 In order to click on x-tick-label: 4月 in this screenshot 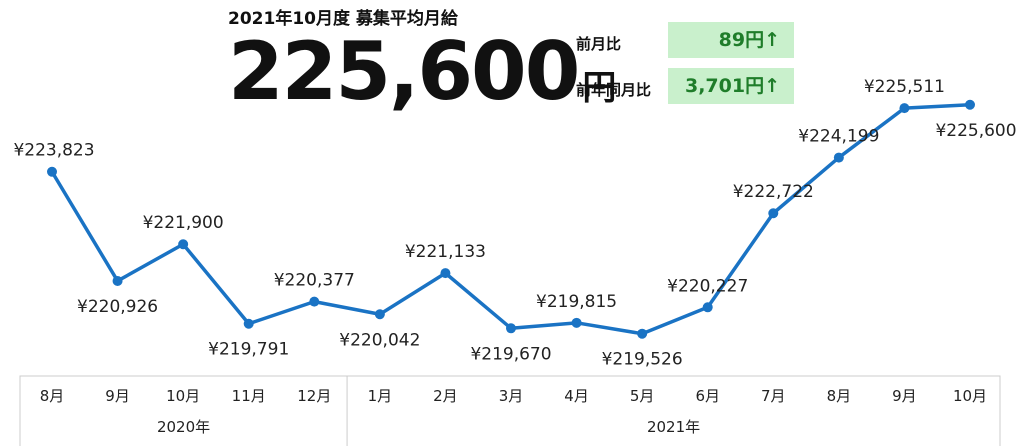, I will do `click(576, 396)`.